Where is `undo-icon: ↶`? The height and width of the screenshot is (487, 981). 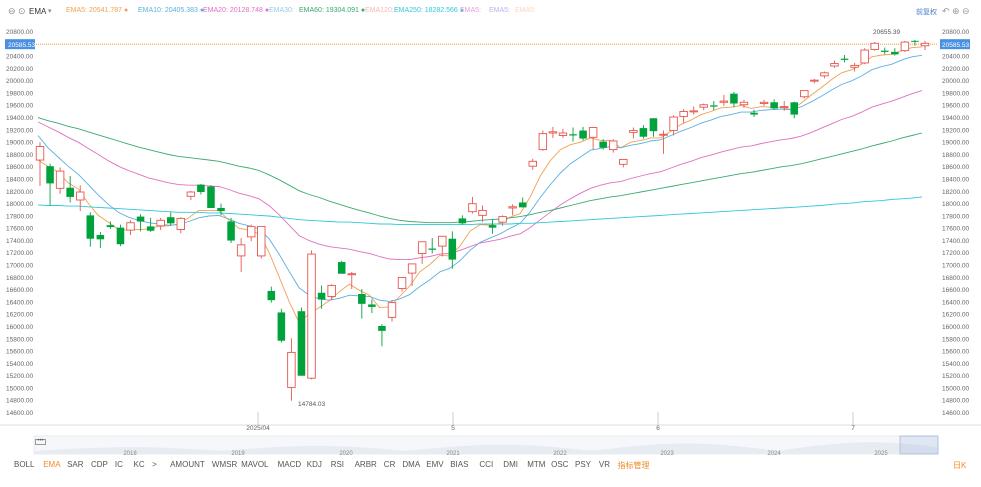
undo-icon: ↶ is located at coordinates (946, 11).